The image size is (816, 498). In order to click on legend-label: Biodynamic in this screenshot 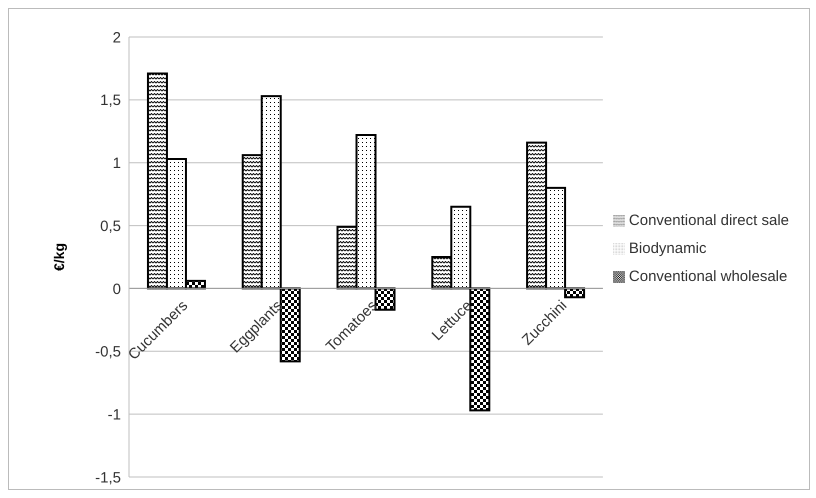, I will do `click(667, 248)`.